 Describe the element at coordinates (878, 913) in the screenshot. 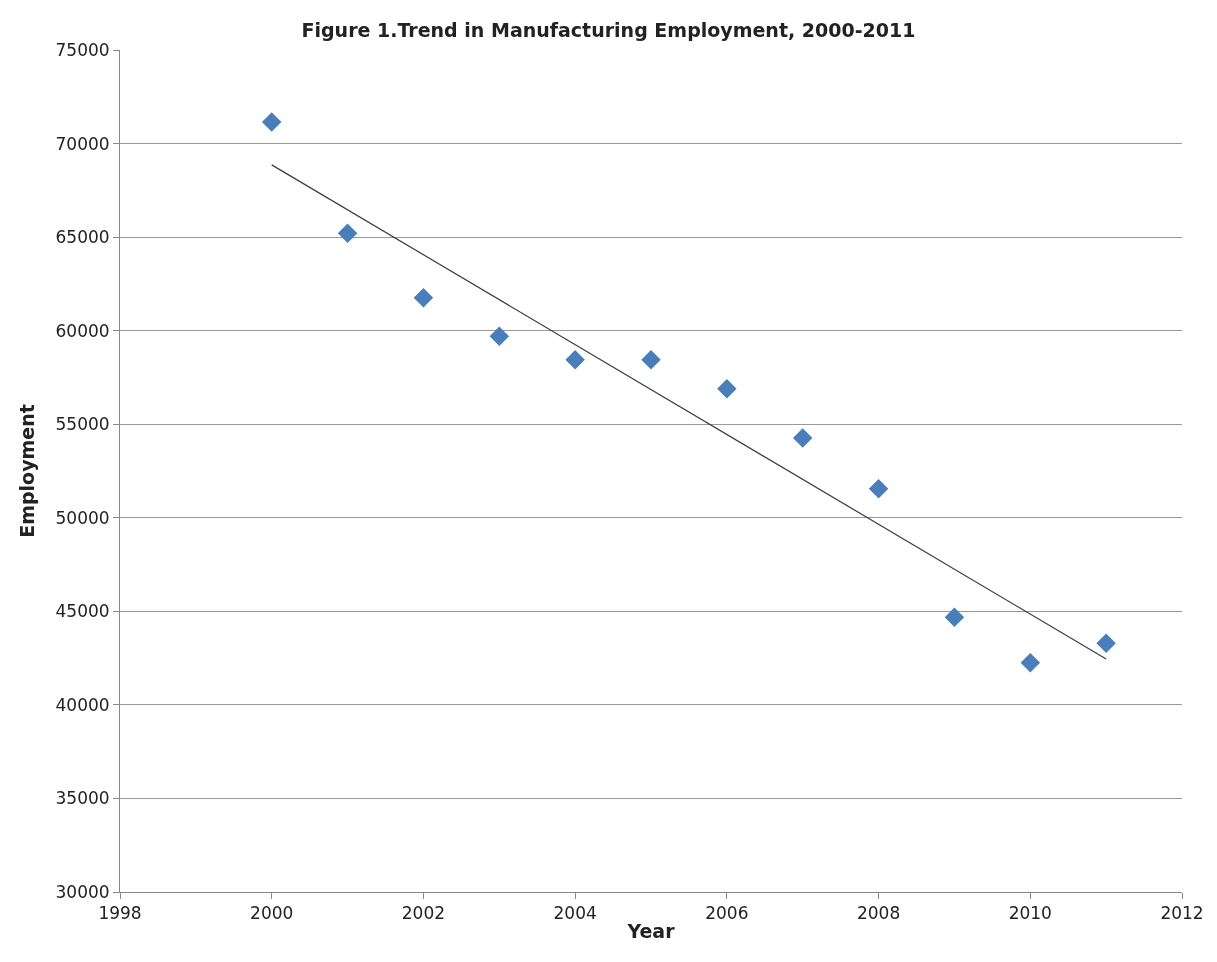

I see `x-tick-label: 2008` at that location.